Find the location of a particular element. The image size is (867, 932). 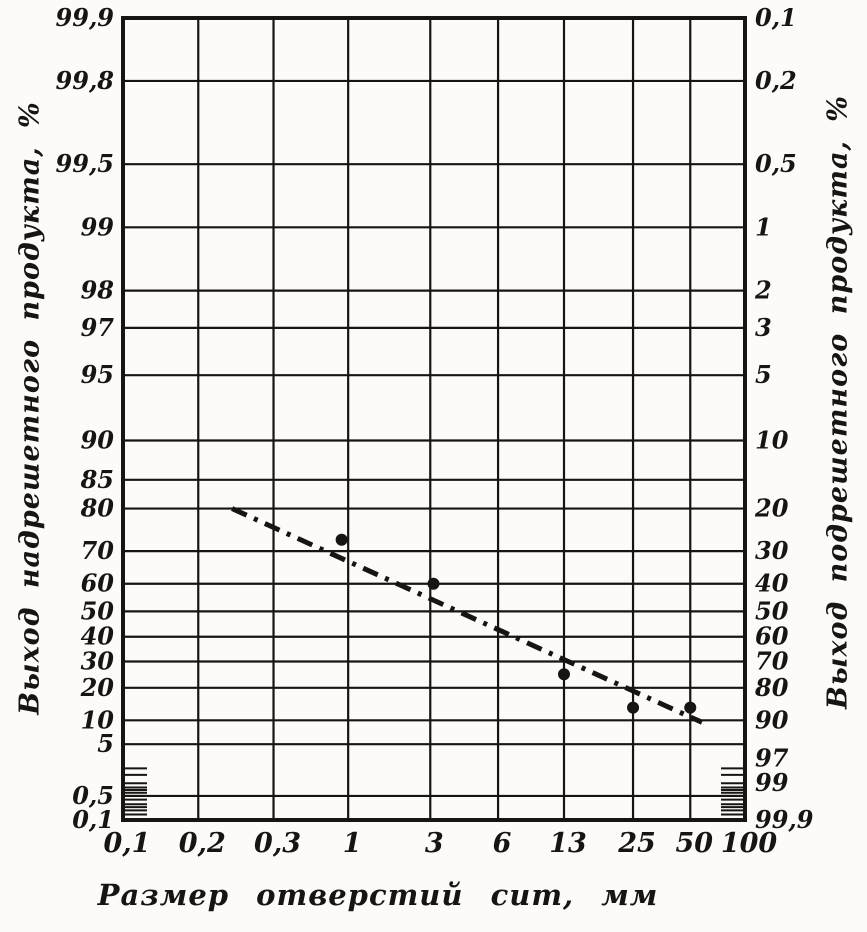

x-tick-label: 25 is located at coordinates (636, 843).